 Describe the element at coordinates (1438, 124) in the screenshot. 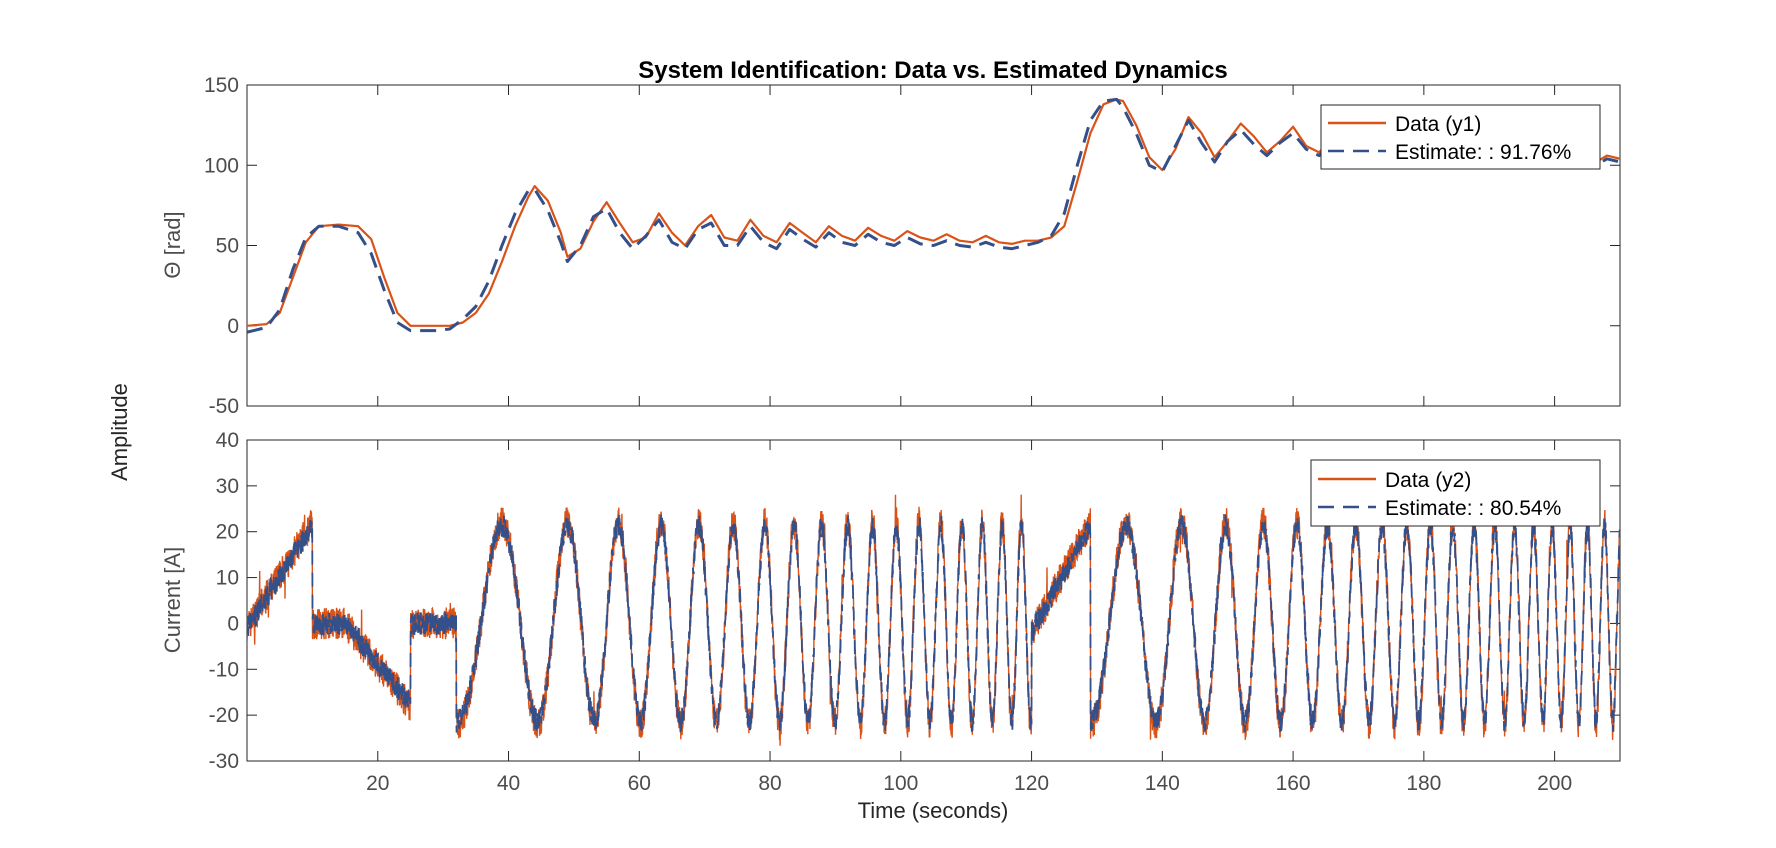

I see `top-legend-data-label: Data (y1)` at that location.